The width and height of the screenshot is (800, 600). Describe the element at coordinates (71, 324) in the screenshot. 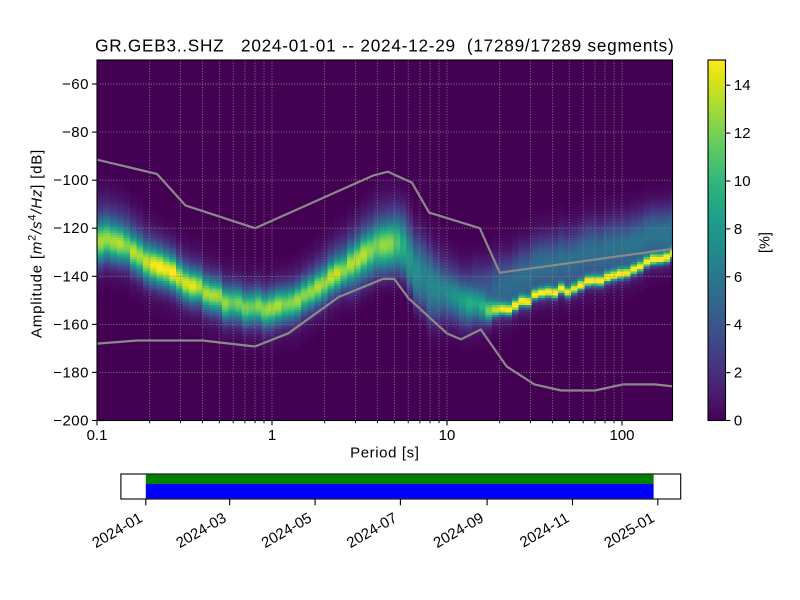

I see `svg-text: −160` at that location.